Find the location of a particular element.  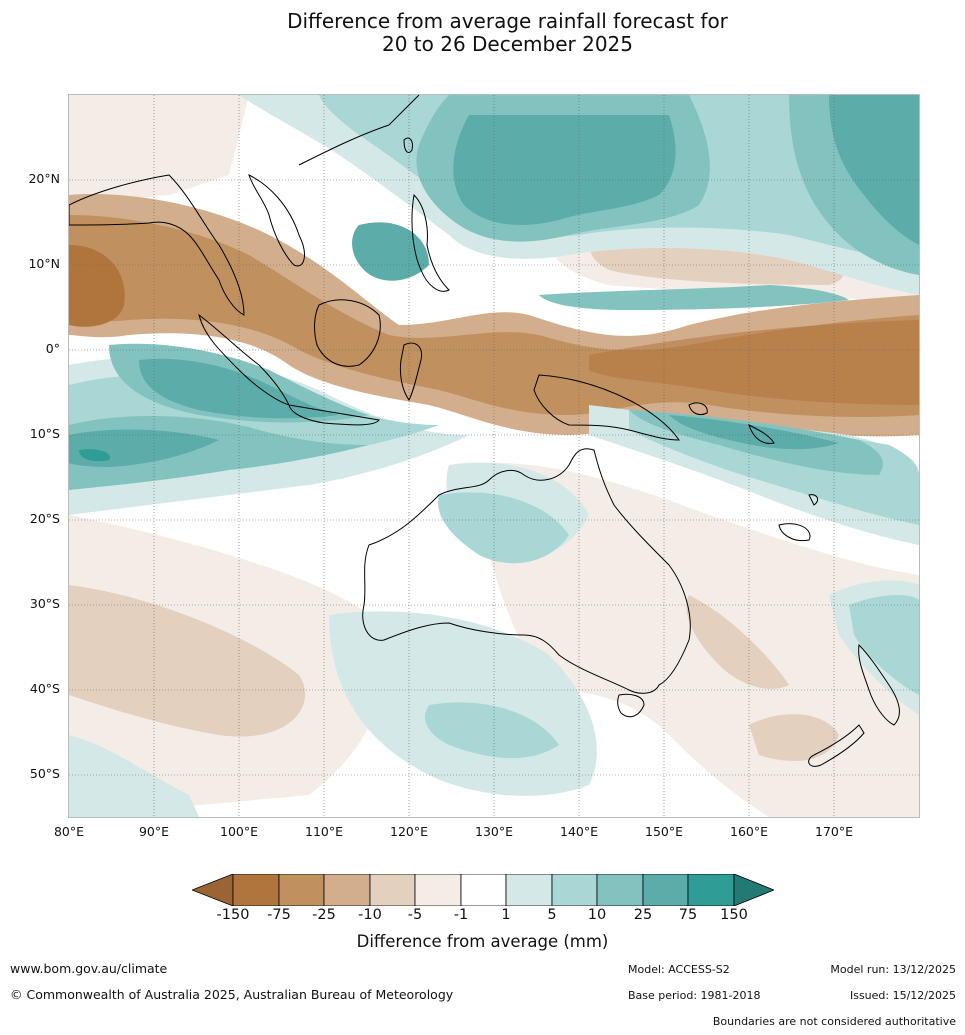

legend-tick: 25 is located at coordinates (643, 915).